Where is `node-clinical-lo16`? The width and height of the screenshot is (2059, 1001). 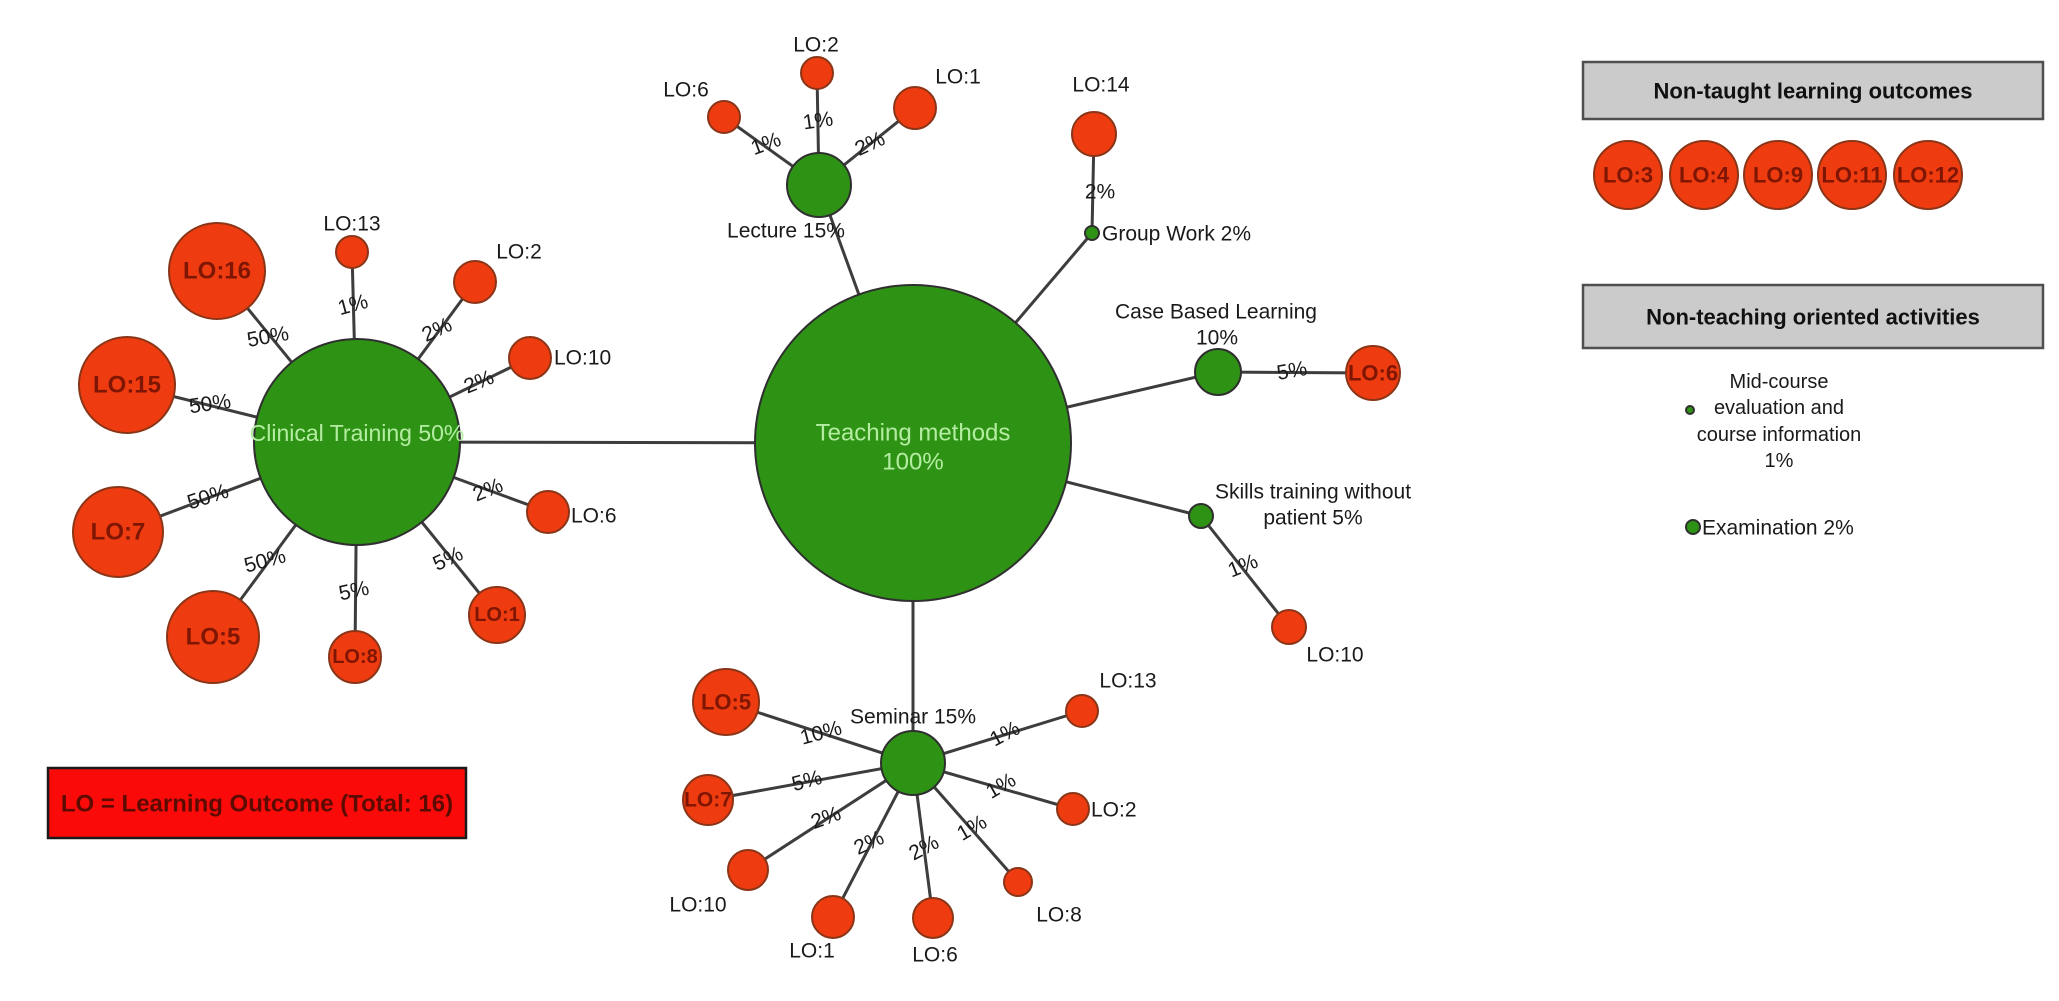
node-clinical-lo16 is located at coordinates (217, 271).